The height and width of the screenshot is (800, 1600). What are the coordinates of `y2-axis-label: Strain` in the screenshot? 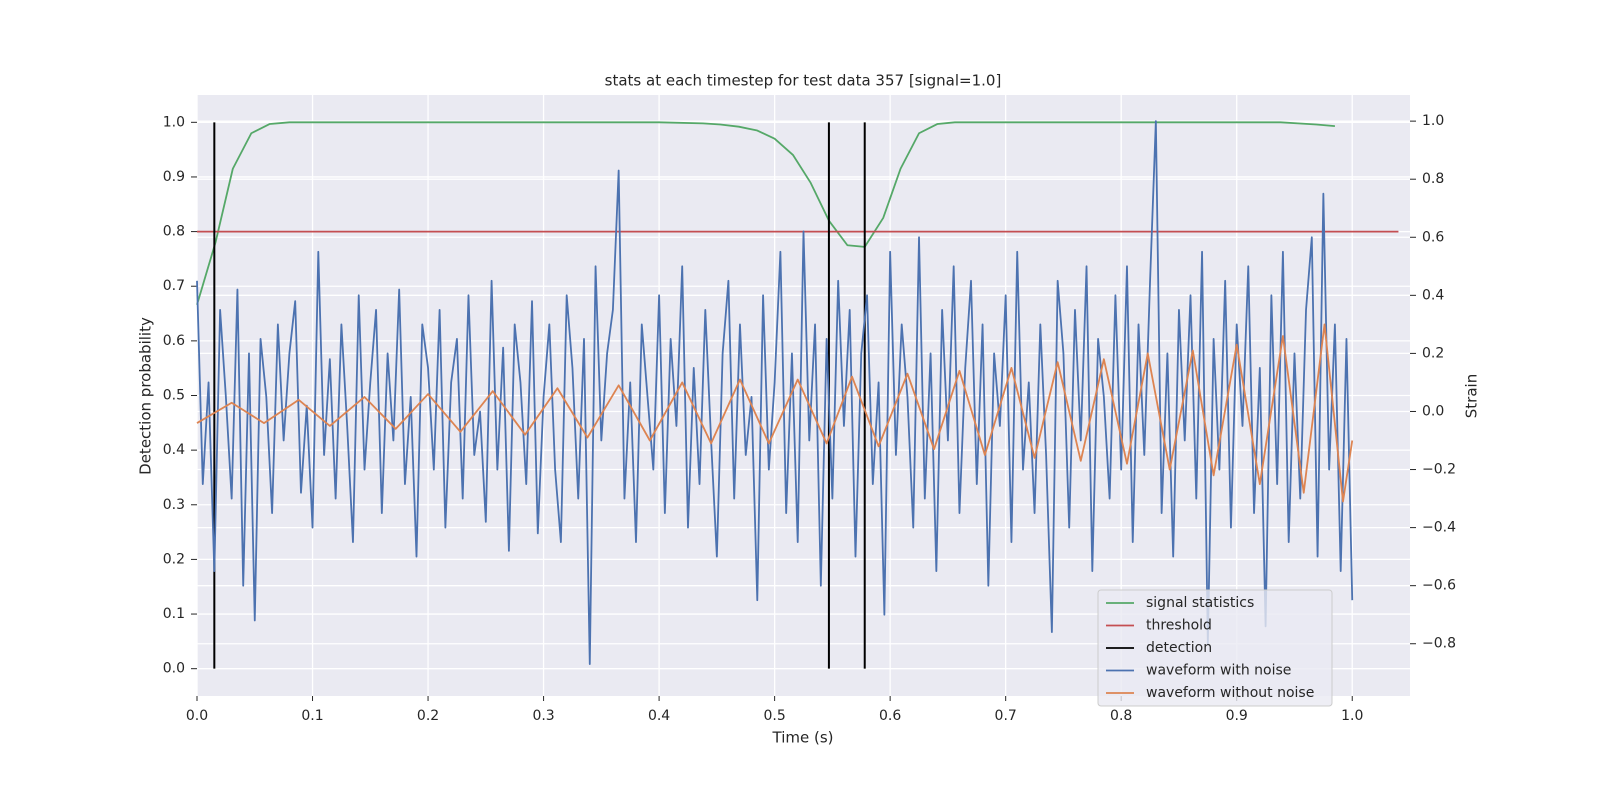 It's located at (1472, 396).